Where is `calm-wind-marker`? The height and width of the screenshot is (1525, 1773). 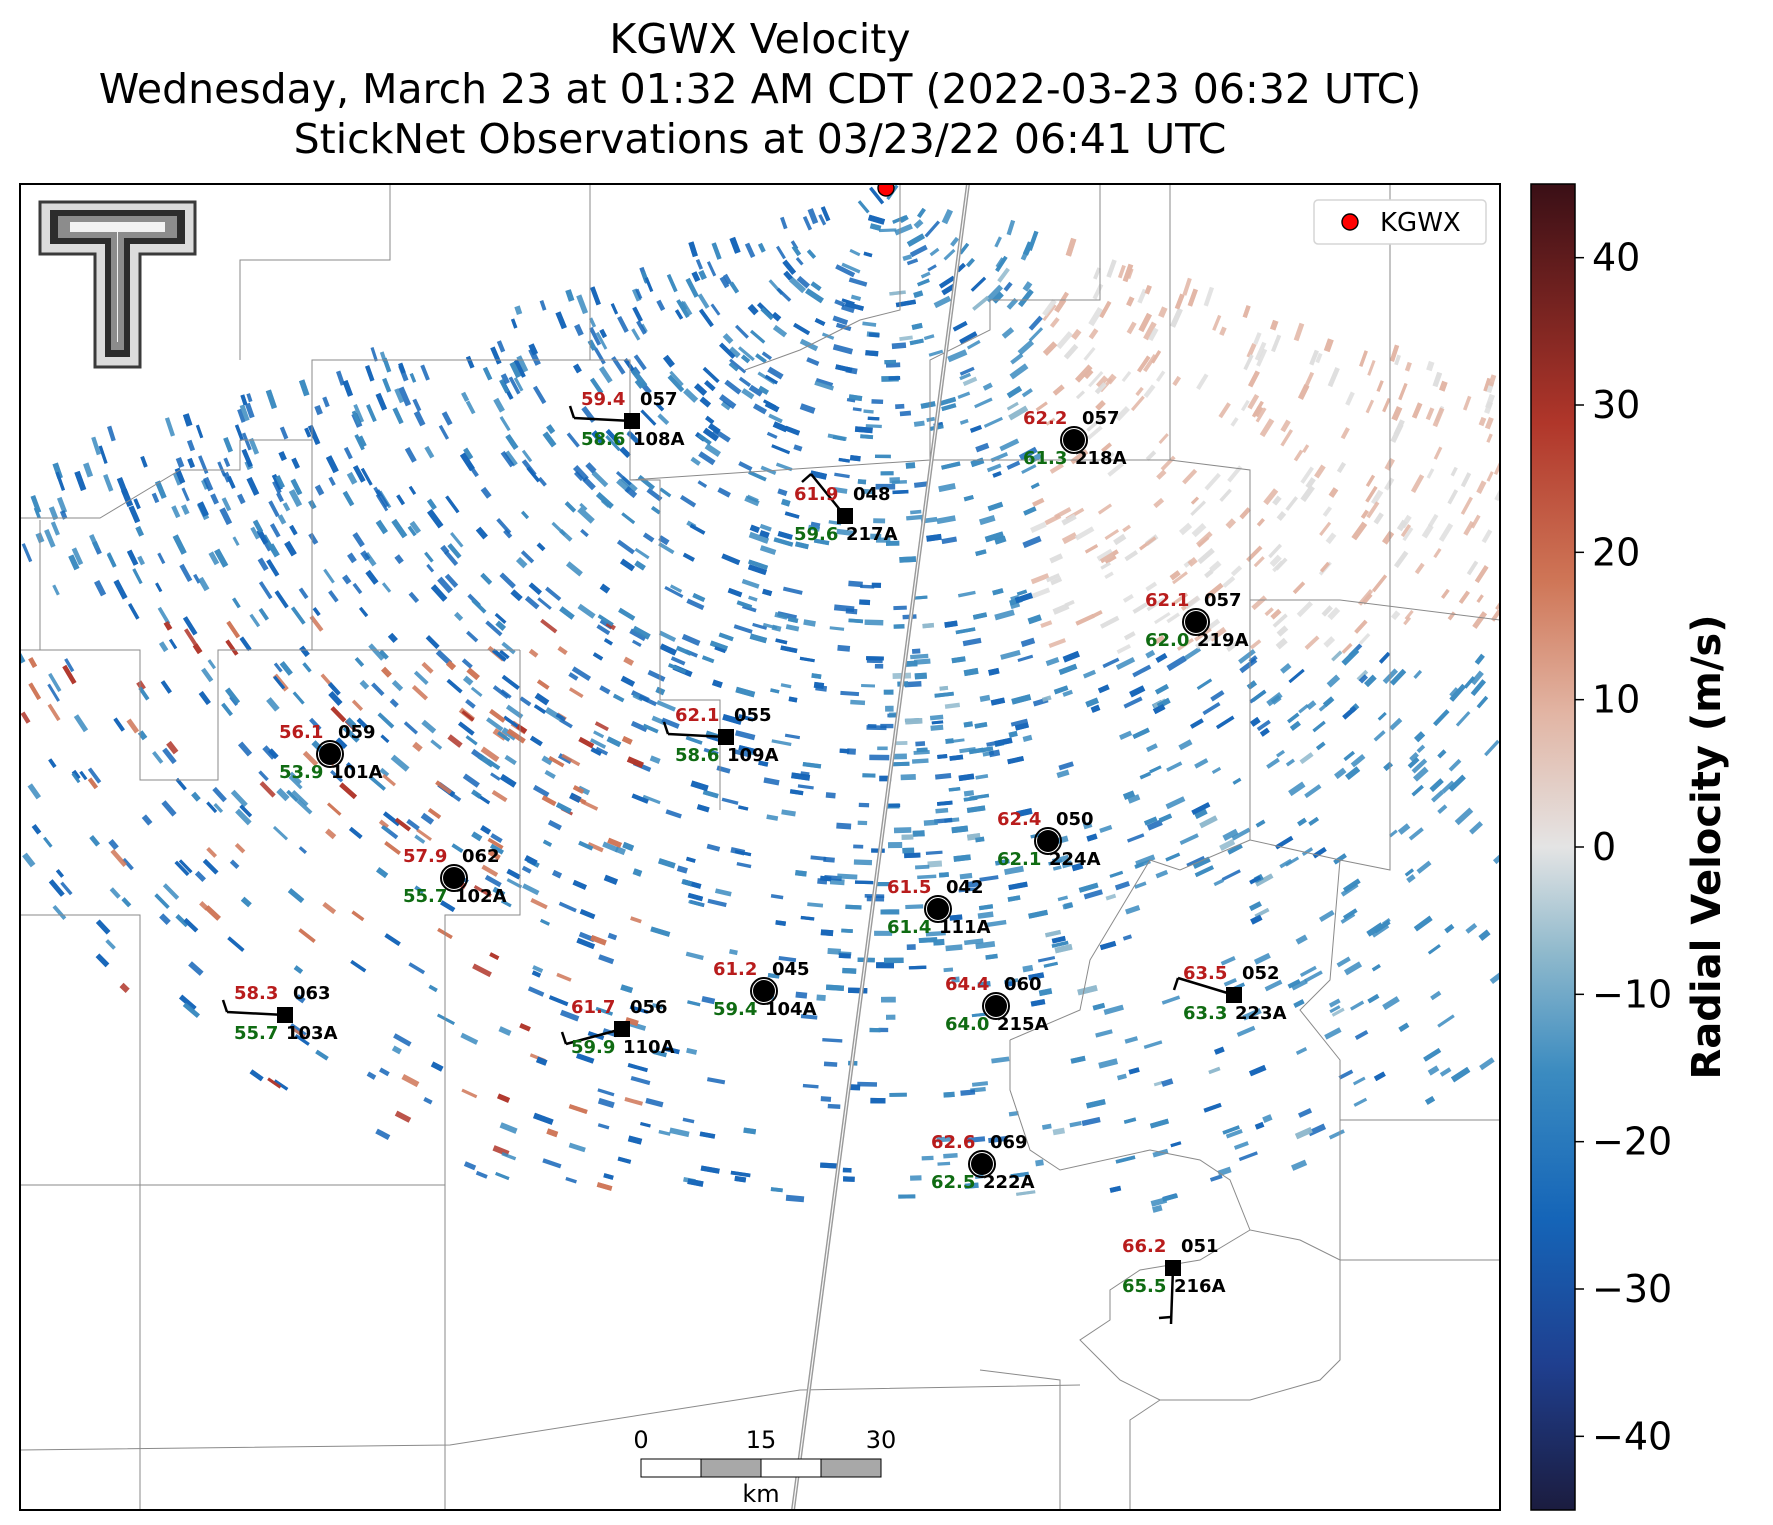 calm-wind-marker is located at coordinates (1196, 622).